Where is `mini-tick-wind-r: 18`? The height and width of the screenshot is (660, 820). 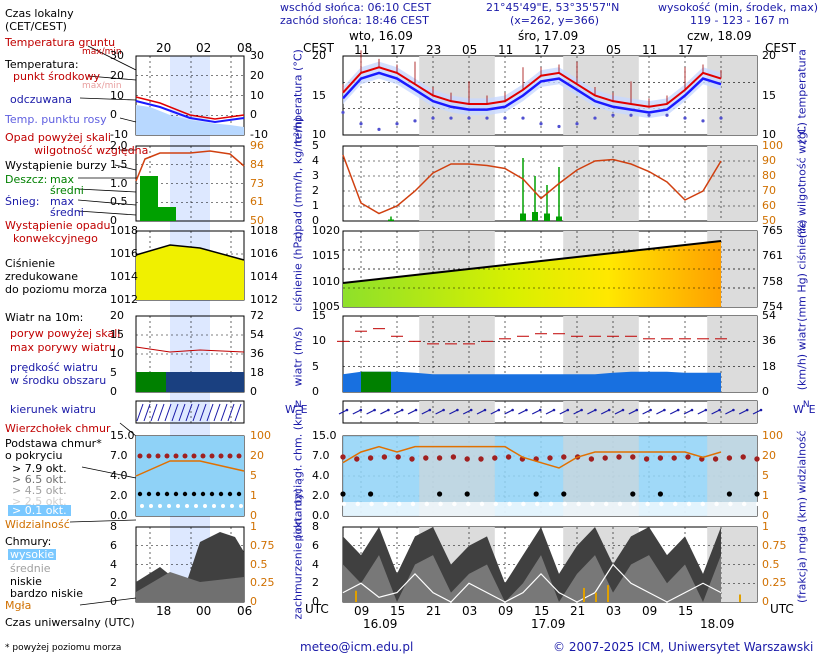
mini-tick-wind-r: 18 is located at coordinates (257, 372).